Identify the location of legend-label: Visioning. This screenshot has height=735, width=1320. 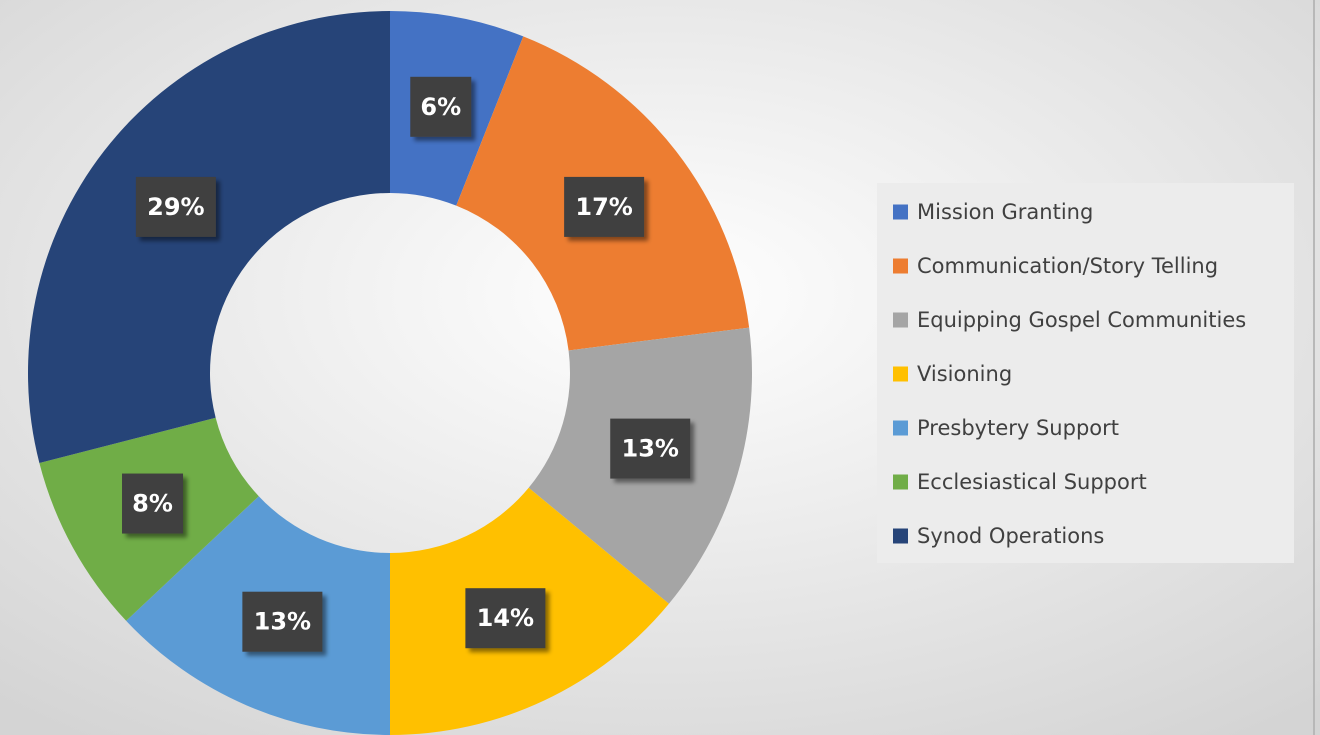
(964, 374).